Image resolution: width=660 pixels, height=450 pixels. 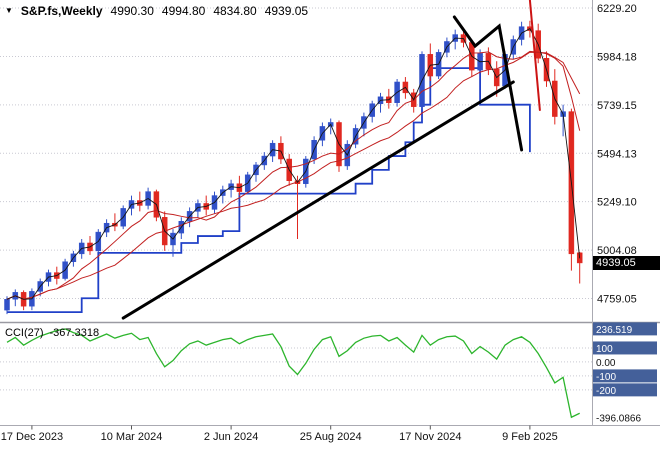 I want to click on indicator-label: CCI(27) -367.3318, so click(x=52, y=333).